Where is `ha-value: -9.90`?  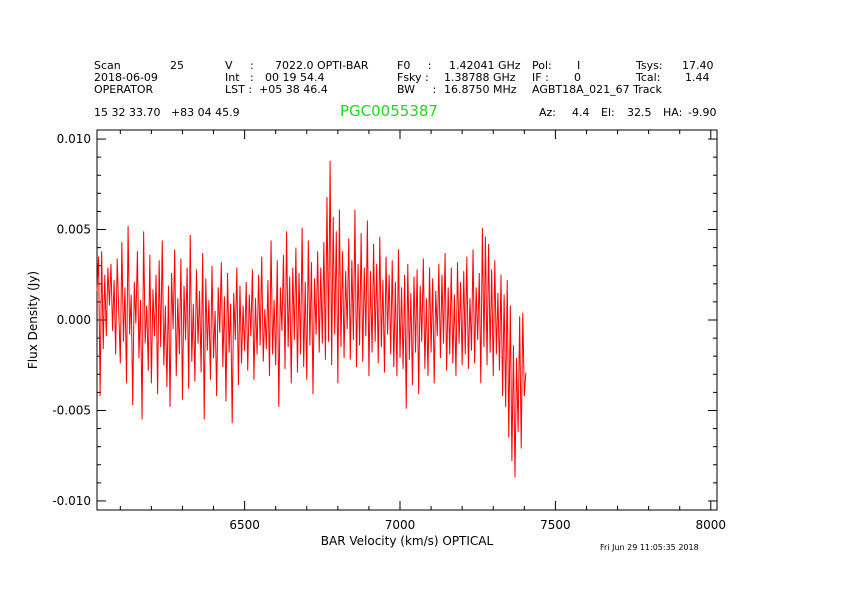
ha-value: -9.90 is located at coordinates (702, 112).